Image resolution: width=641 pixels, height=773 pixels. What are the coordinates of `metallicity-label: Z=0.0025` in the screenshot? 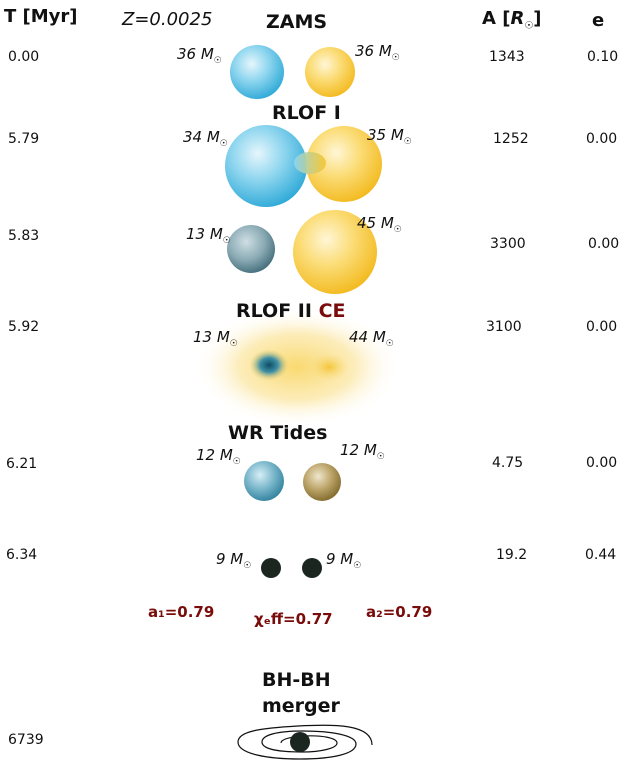 It's located at (167, 19).